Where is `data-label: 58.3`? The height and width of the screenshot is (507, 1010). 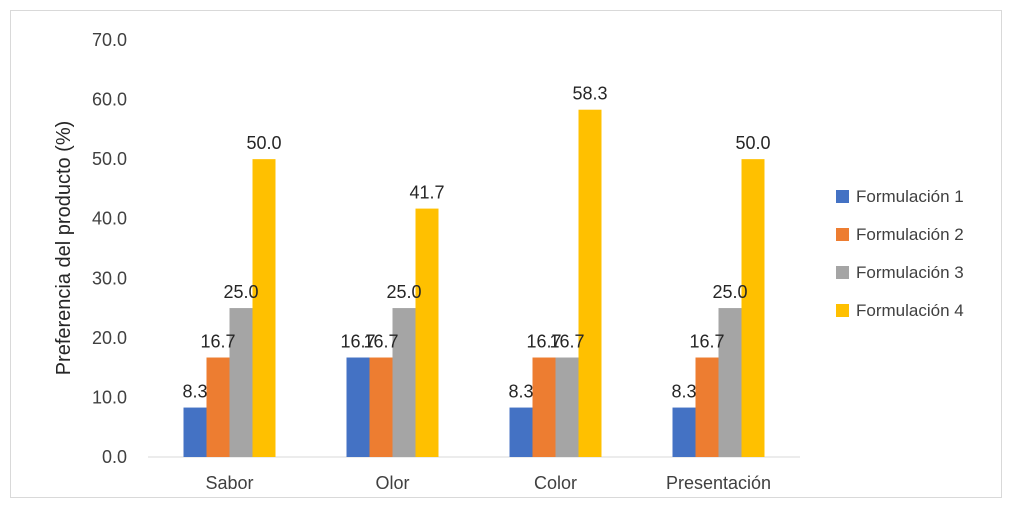
data-label: 58.3 is located at coordinates (589, 94).